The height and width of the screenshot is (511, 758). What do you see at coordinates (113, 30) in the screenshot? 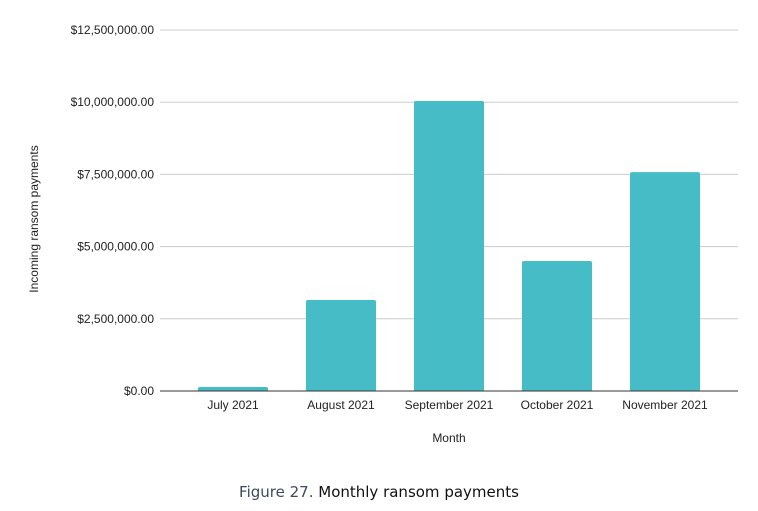
I see `y-tick-label: $12,500,000.00` at bounding box center [113, 30].